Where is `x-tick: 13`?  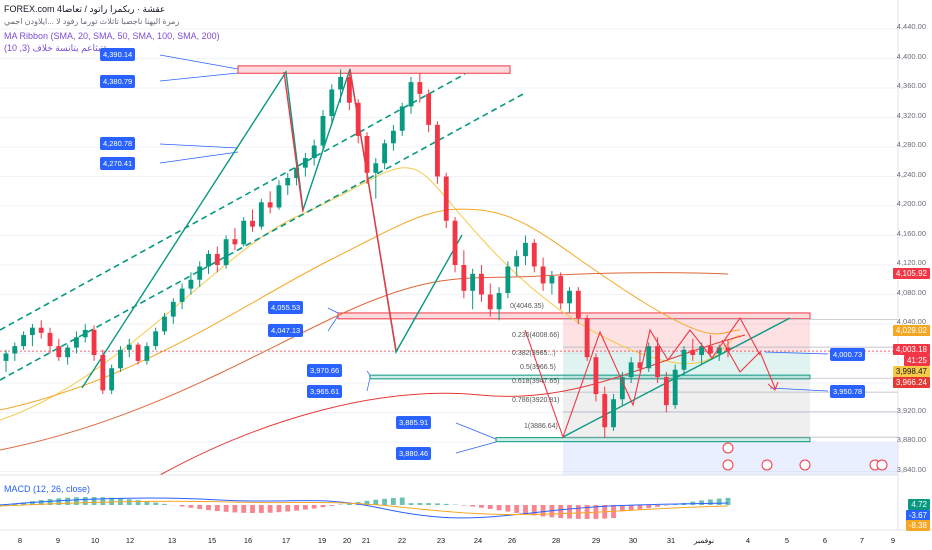
x-tick: 13 is located at coordinates (172, 540).